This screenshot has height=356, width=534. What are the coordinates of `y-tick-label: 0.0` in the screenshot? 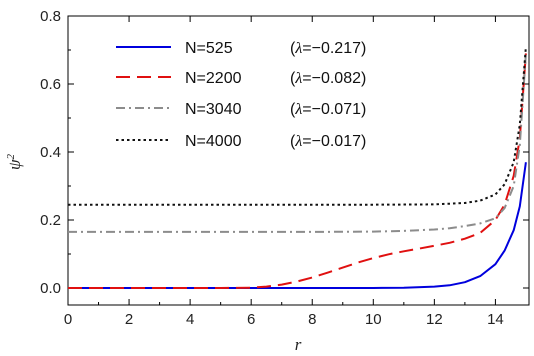 It's located at (50, 288).